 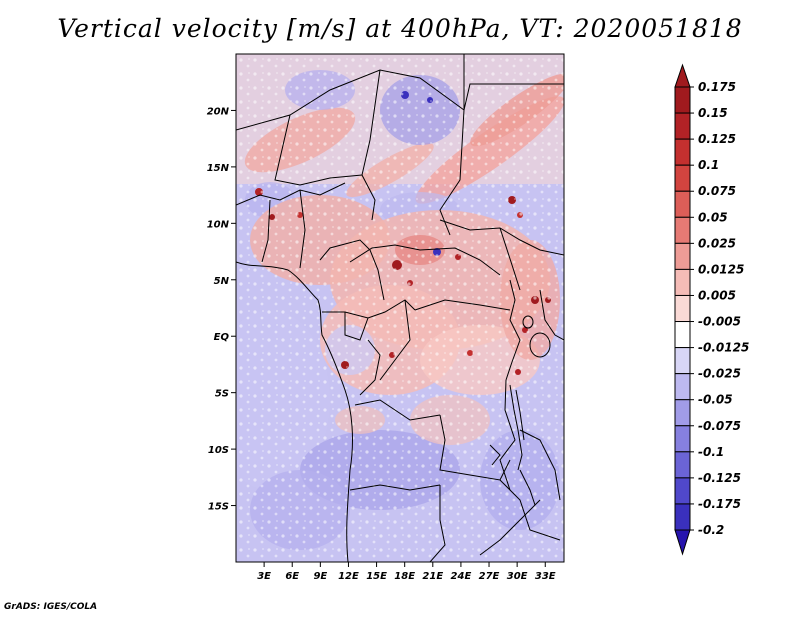 What do you see at coordinates (489, 576) in the screenshot?
I see `lon-tick-label: 27E` at bounding box center [489, 576].